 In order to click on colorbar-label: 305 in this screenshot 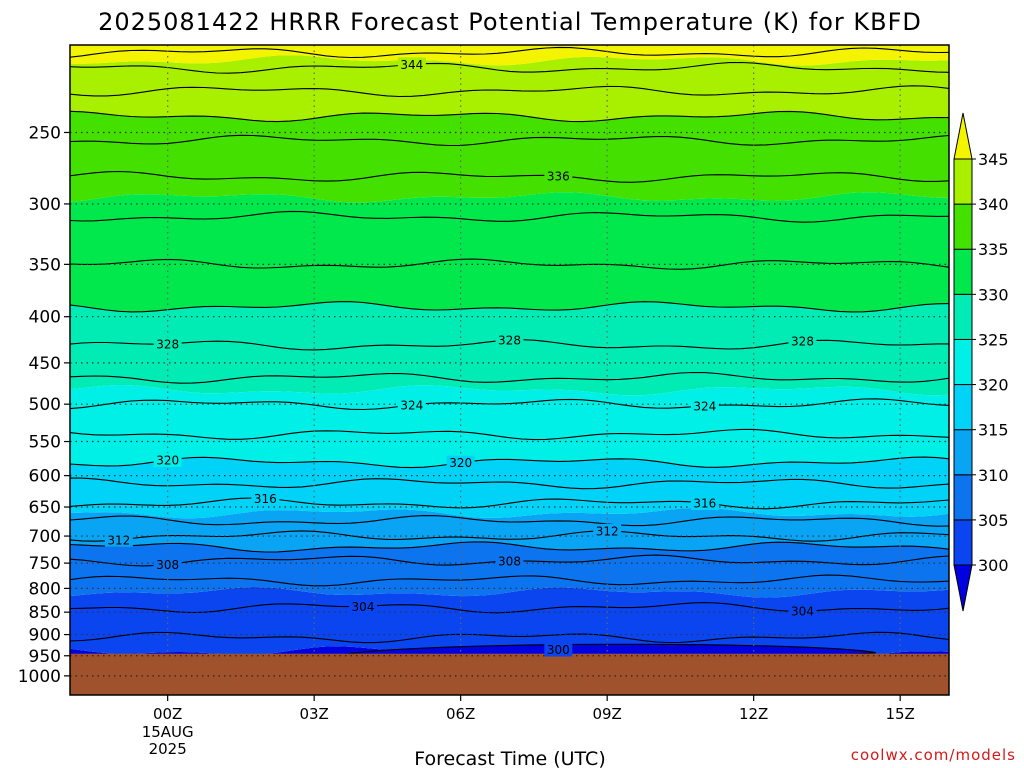, I will do `click(993, 520)`.